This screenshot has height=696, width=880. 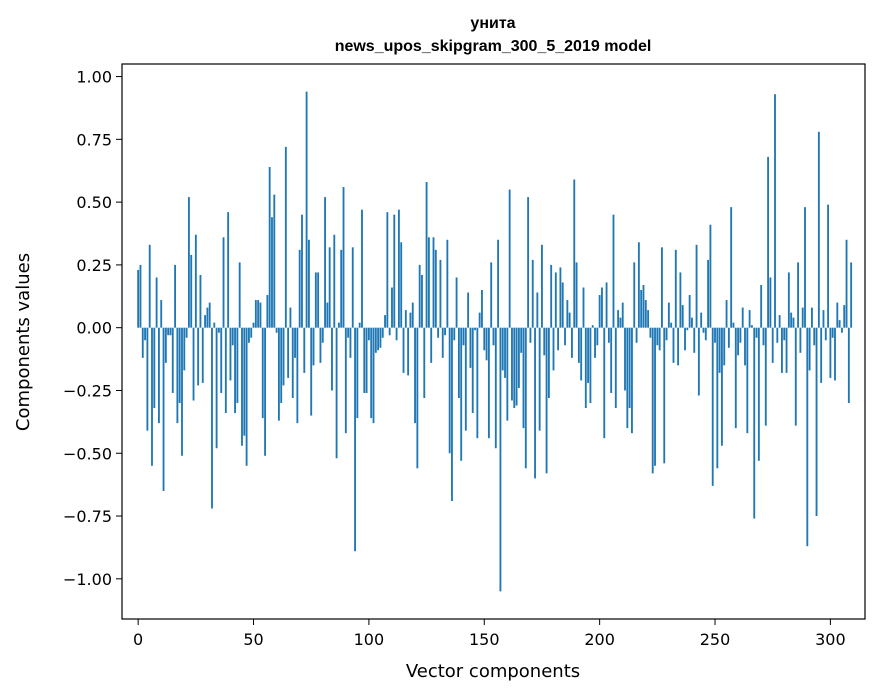 I want to click on y-tick-label: −1.00, so click(x=87, y=579).